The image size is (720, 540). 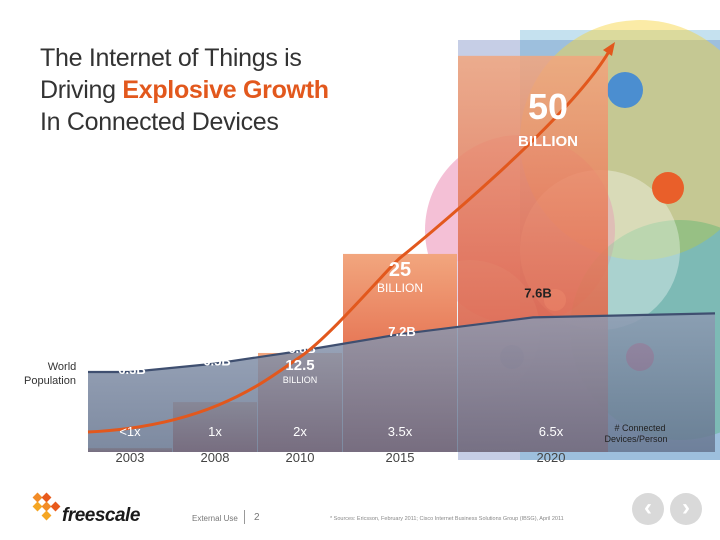 I want to click on growth-arrow-head, so click(x=609, y=49).